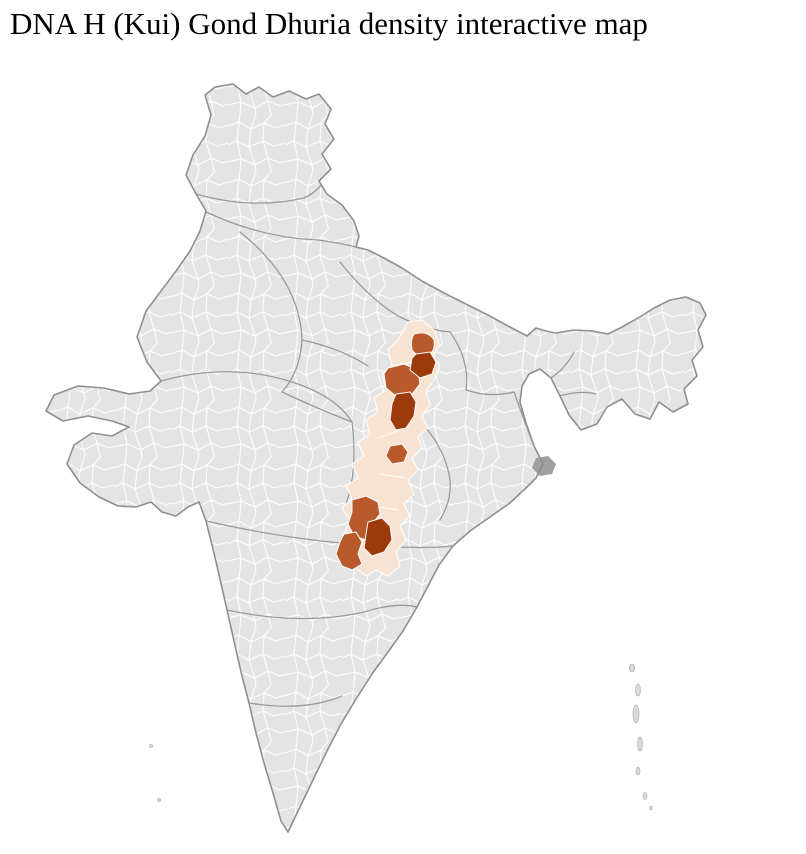 The width and height of the screenshot is (806, 854). Describe the element at coordinates (155, 773) in the screenshot. I see `lakshadweep-islands` at that location.